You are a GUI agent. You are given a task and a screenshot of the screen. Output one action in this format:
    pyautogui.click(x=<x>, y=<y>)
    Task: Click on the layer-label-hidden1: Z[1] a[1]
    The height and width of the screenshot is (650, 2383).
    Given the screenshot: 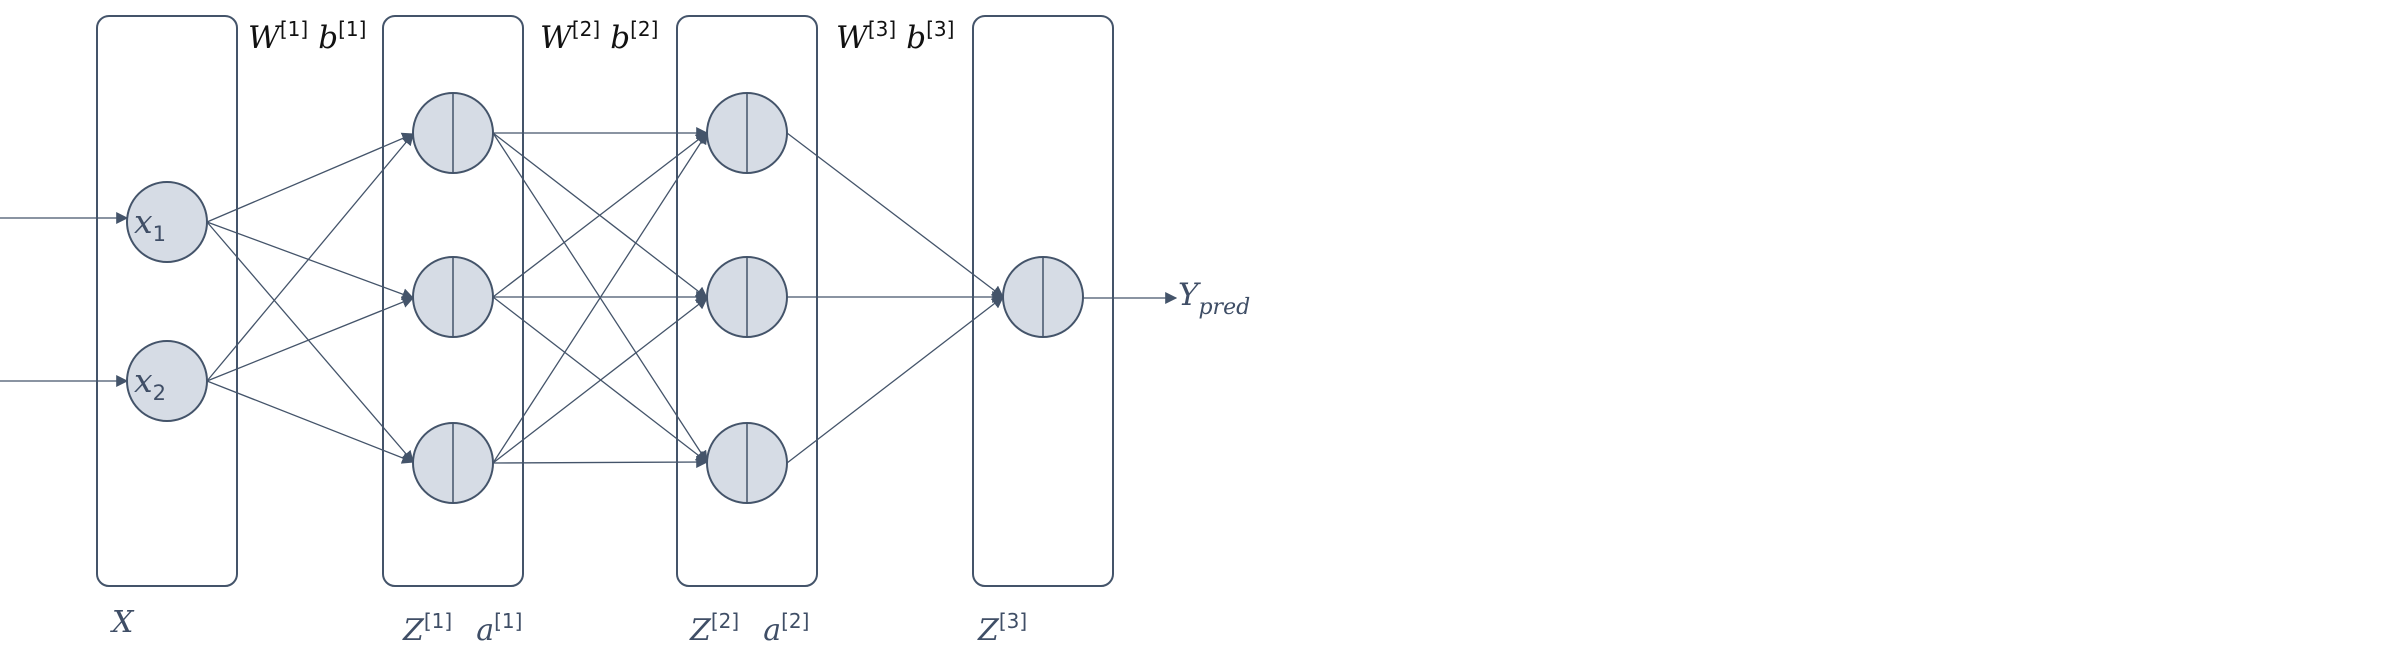 What is the action you would take?
    pyautogui.click(x=462, y=628)
    